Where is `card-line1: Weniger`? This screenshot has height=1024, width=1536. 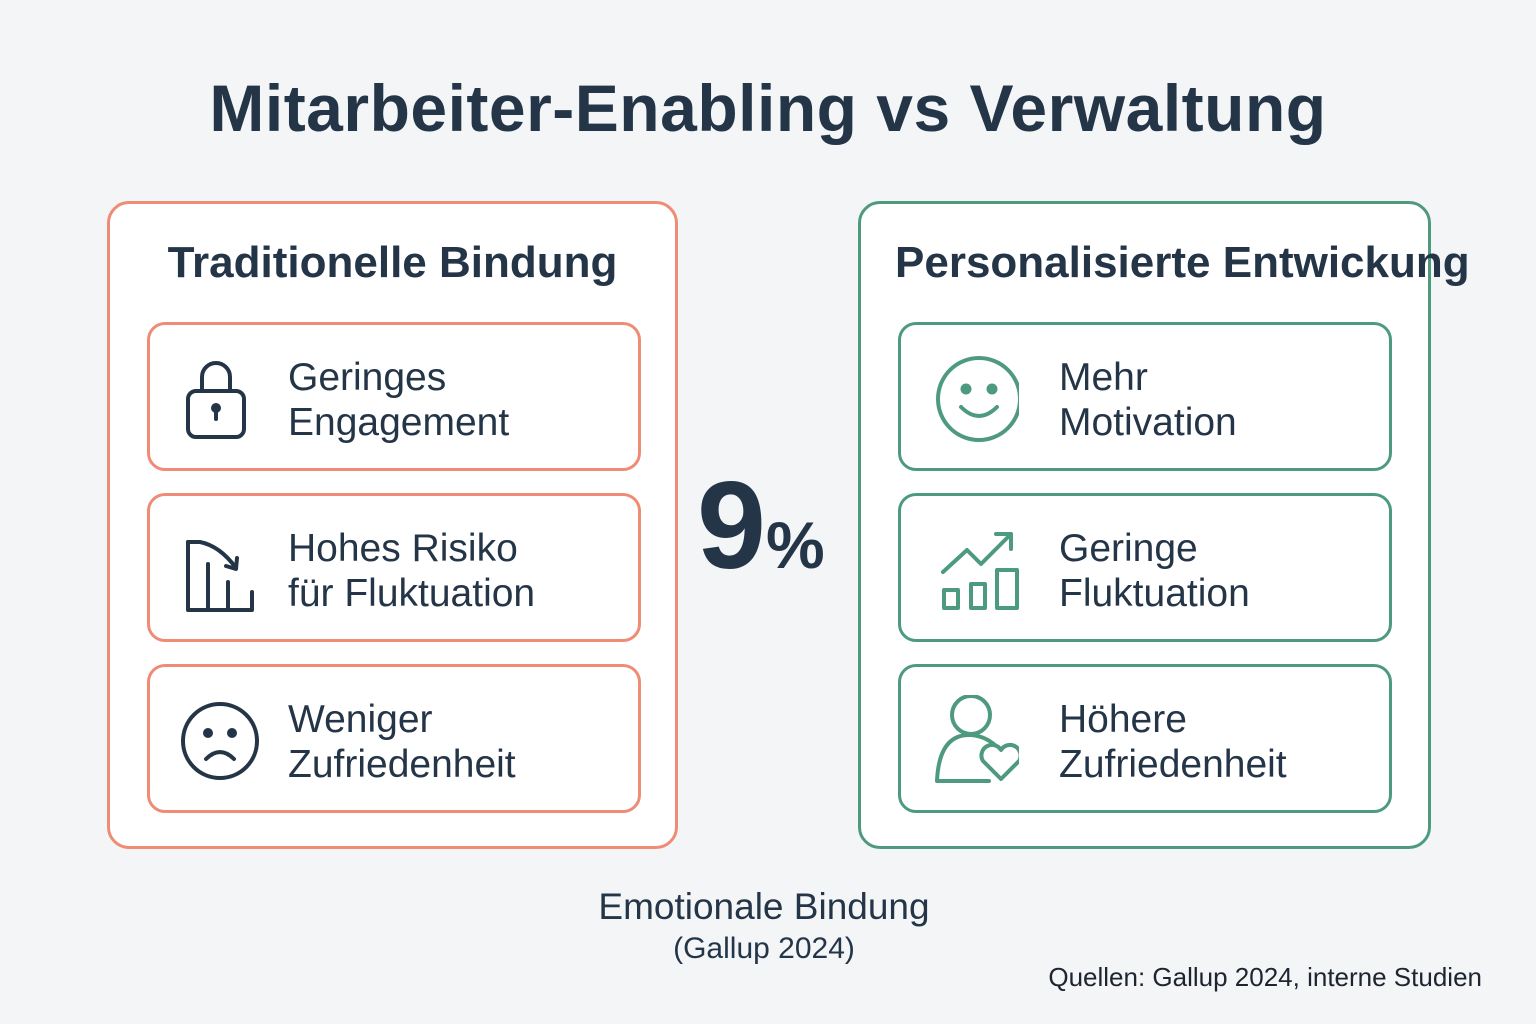 card-line1: Weniger is located at coordinates (360, 719).